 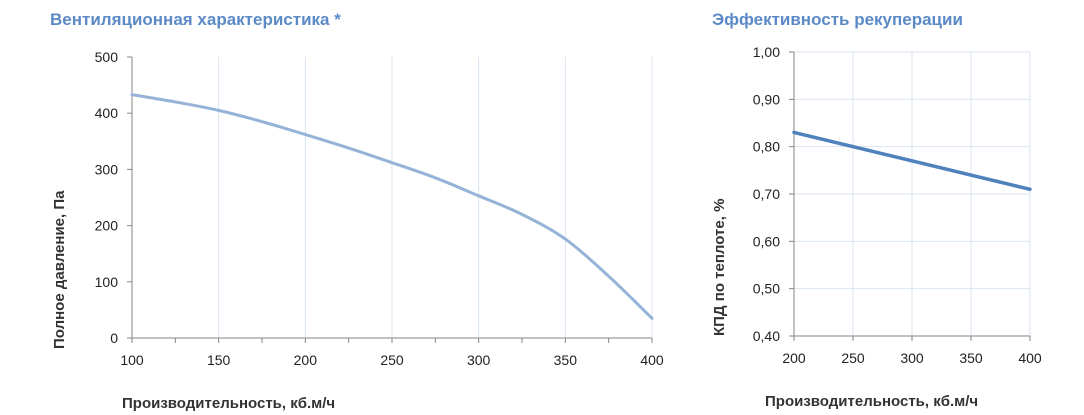 What do you see at coordinates (228, 403) in the screenshot?
I see `ventilation-chart-xlabel: Производительность, кб.м/ч` at bounding box center [228, 403].